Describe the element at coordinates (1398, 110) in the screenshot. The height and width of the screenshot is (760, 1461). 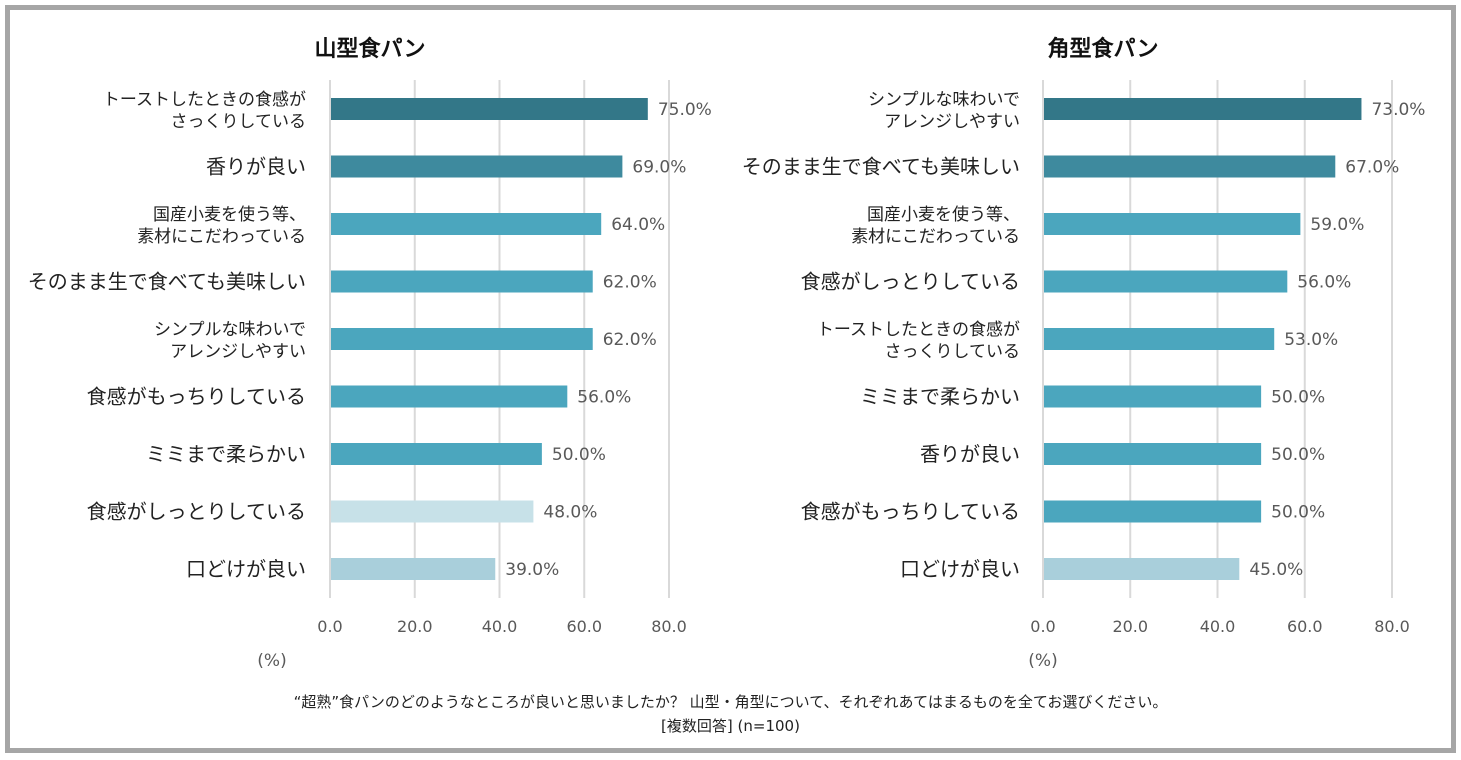
I see `data-label: 73.0%` at that location.